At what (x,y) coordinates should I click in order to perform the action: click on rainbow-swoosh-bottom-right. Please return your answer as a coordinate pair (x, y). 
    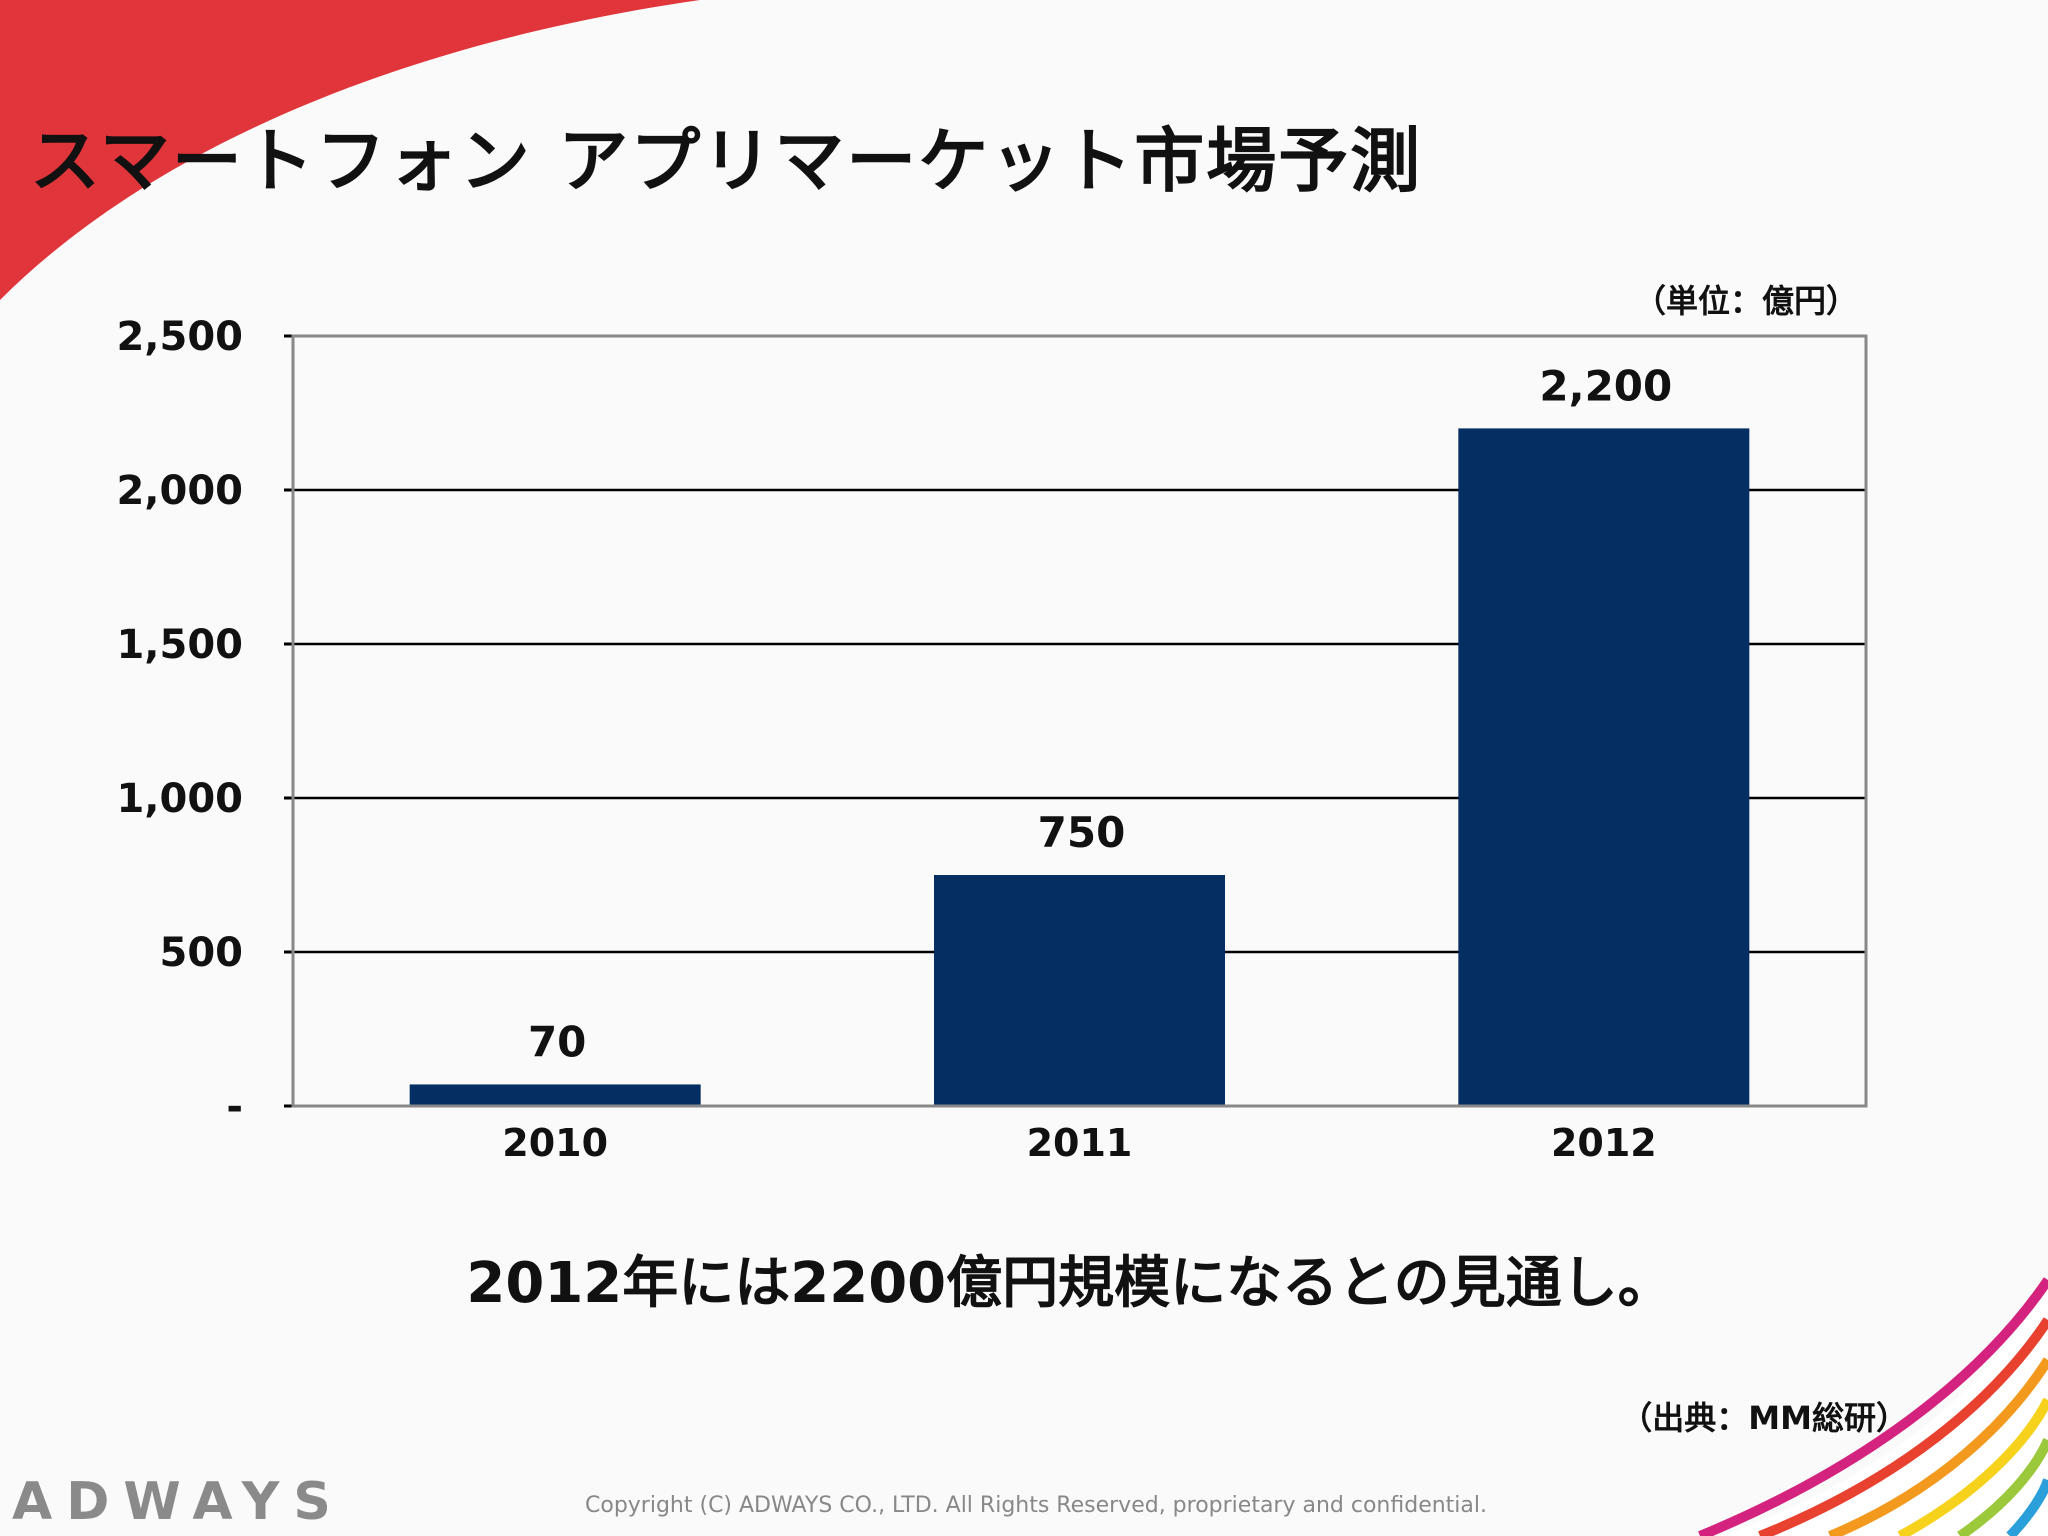
    Looking at the image, I should click on (1884, 1408).